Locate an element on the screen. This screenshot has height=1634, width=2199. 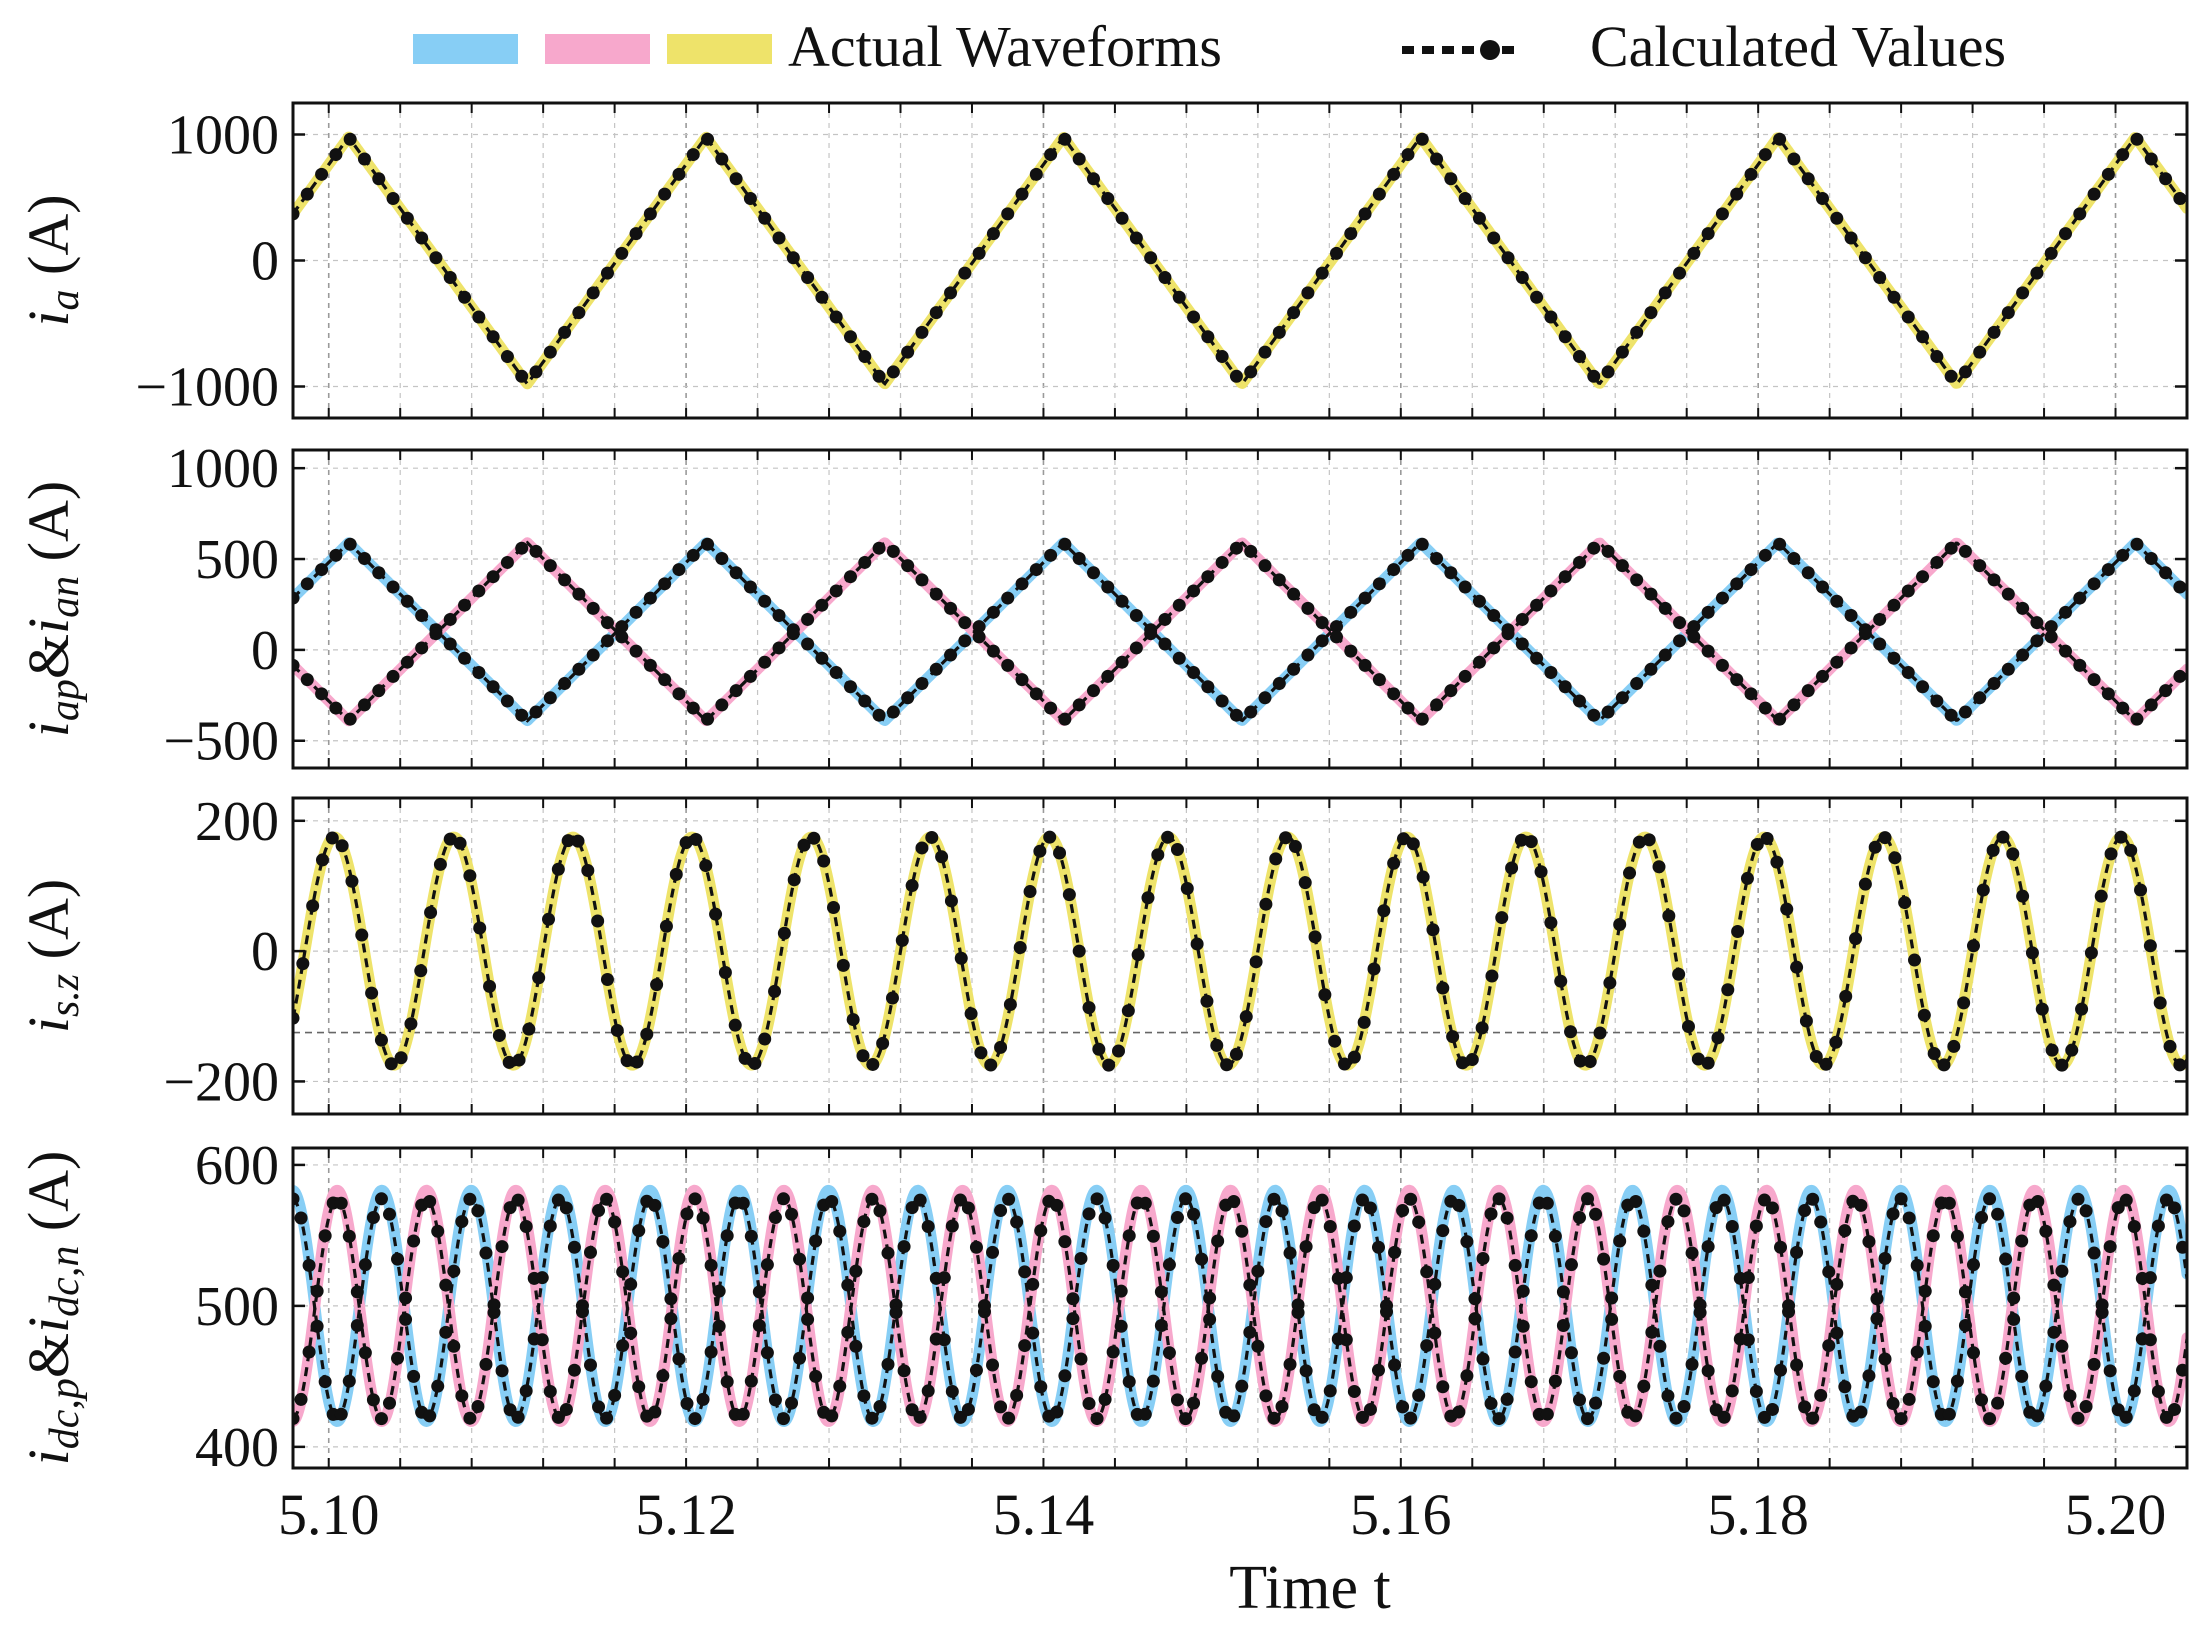
calculated-line-i-an-calculated is located at coordinates (1240, 631).